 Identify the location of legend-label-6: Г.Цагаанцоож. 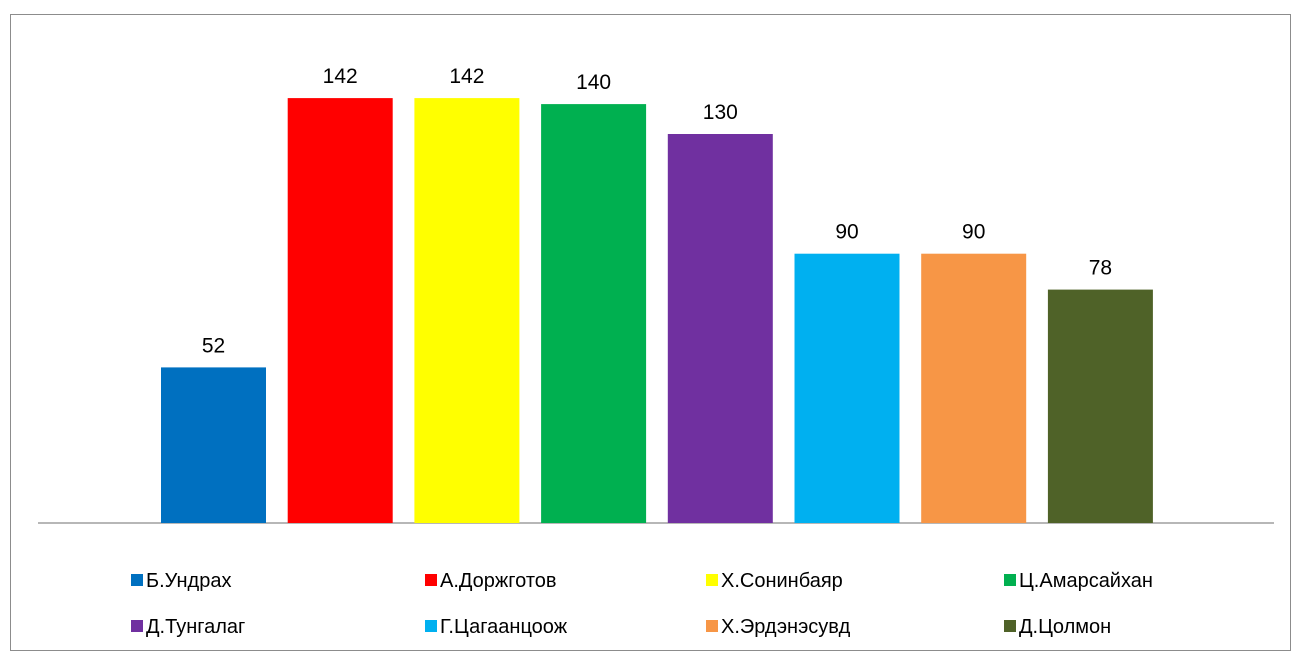
(504, 627).